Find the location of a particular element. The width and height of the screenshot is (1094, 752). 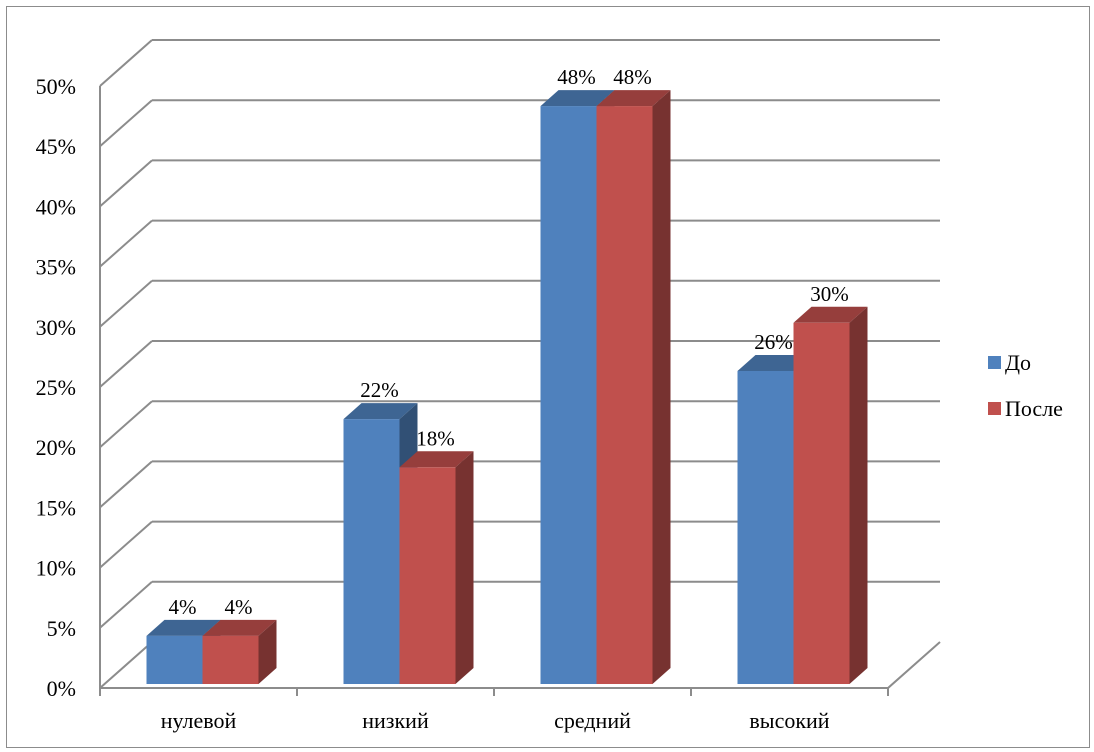

y-tick-label: 20% is located at coordinates (56, 447).